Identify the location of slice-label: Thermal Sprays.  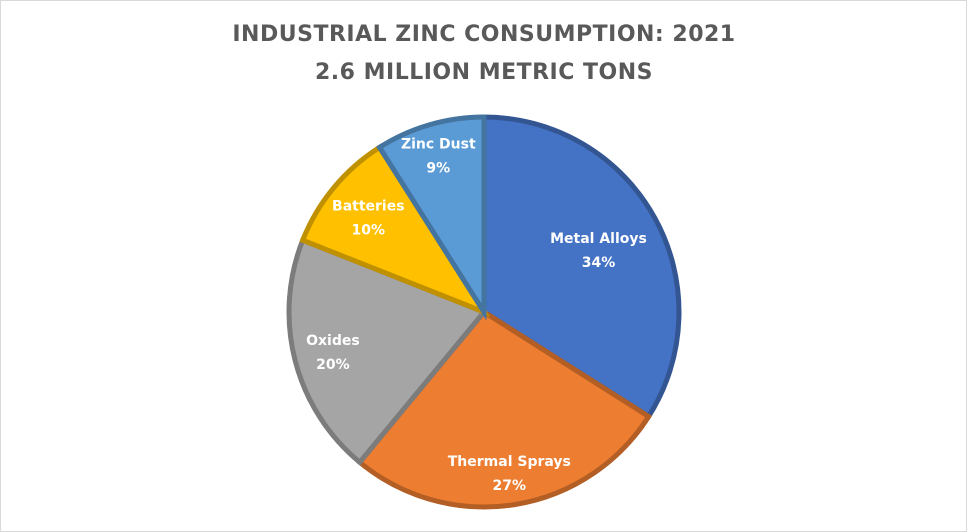
(509, 462).